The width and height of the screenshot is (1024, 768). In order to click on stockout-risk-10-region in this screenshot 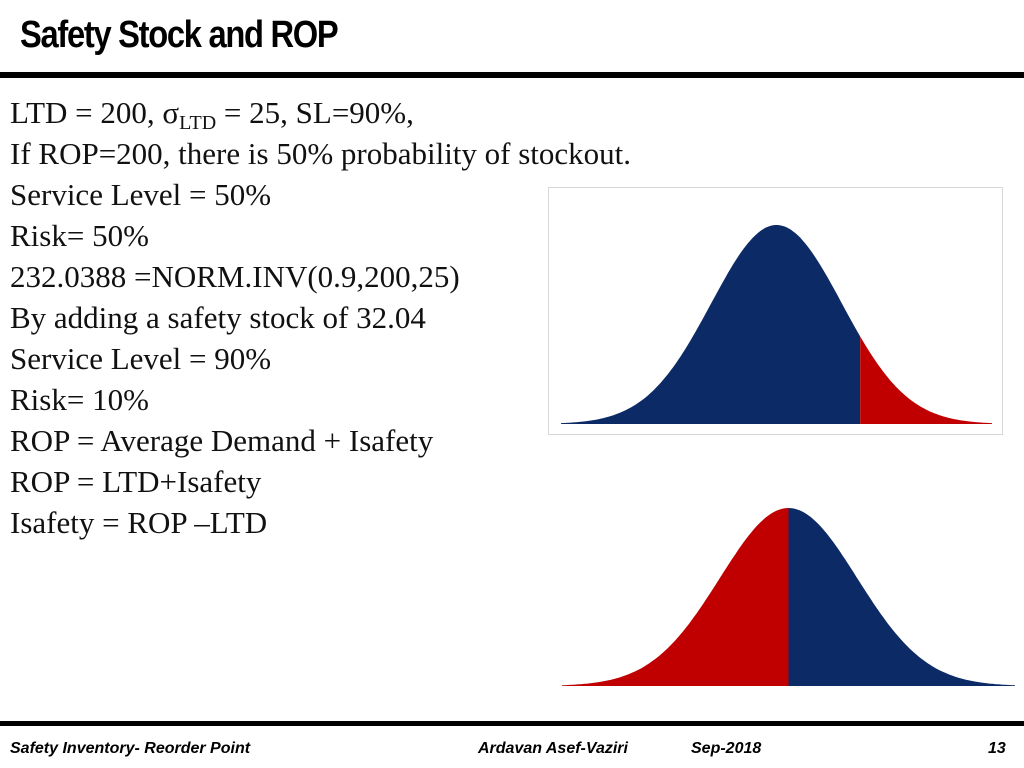, I will do `click(926, 380)`.